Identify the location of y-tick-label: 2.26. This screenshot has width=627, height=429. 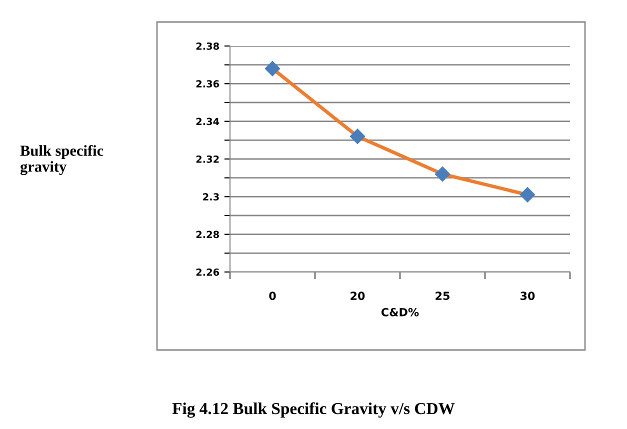
(208, 272).